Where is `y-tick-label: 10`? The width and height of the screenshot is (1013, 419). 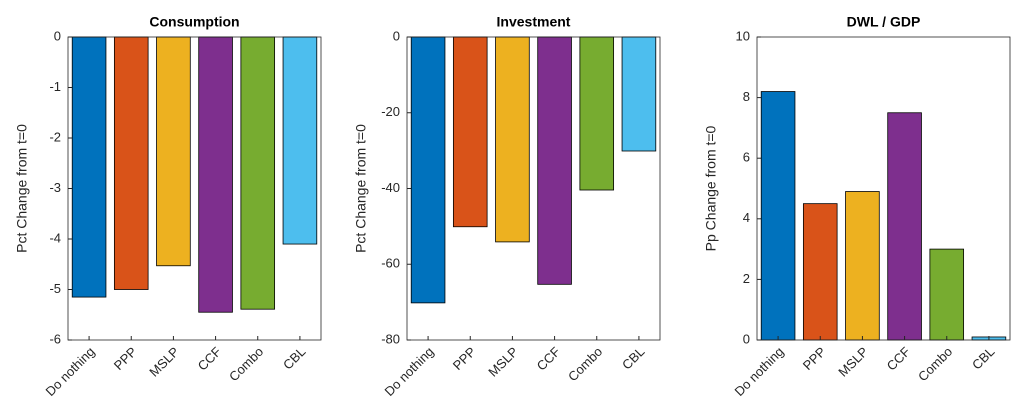 y-tick-label: 10 is located at coordinates (743, 35).